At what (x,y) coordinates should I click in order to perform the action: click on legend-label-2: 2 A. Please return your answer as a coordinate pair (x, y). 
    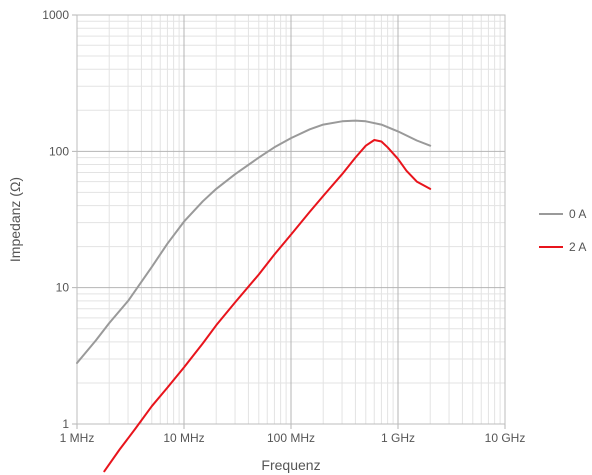
    Looking at the image, I should click on (577, 247).